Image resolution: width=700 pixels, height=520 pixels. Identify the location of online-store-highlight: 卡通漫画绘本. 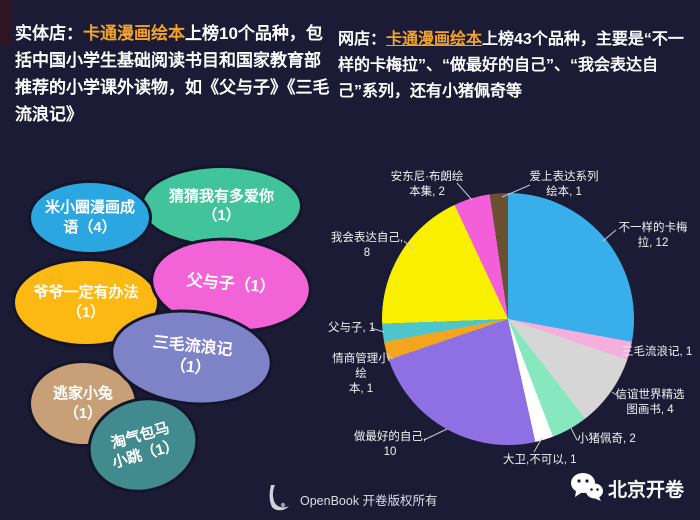
(434, 39).